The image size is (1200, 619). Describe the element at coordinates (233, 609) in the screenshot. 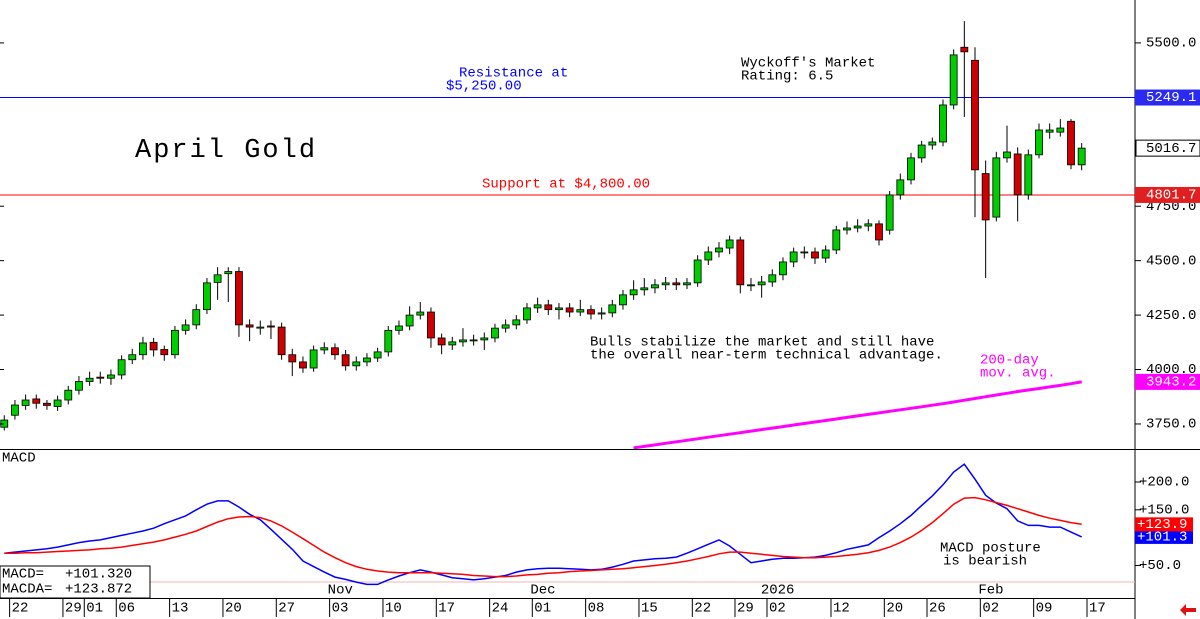

I see `x-tick-label: 20` at that location.